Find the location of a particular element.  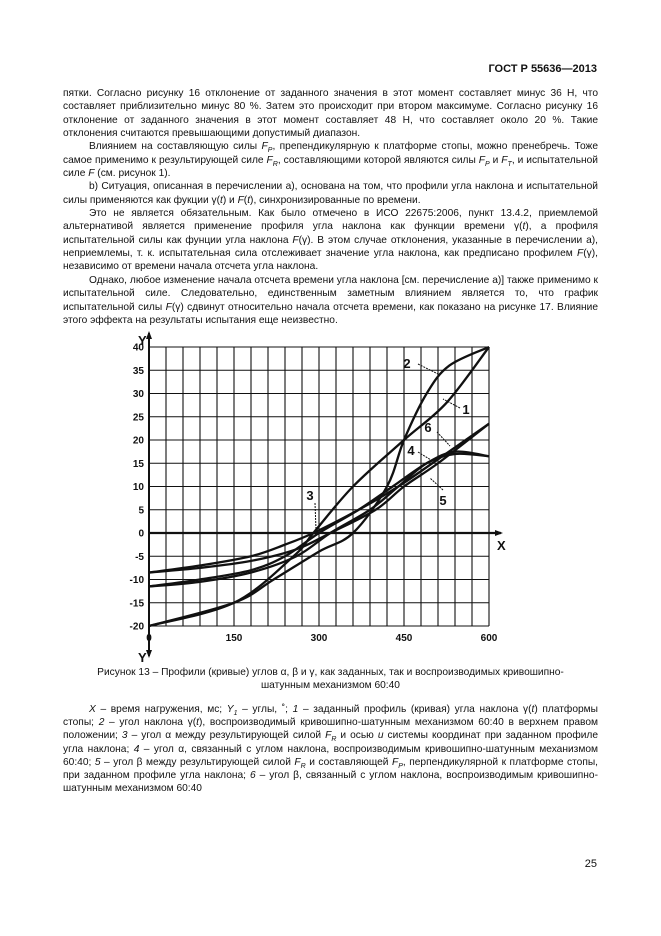

y-tick-label: 25 is located at coordinates (139, 417).